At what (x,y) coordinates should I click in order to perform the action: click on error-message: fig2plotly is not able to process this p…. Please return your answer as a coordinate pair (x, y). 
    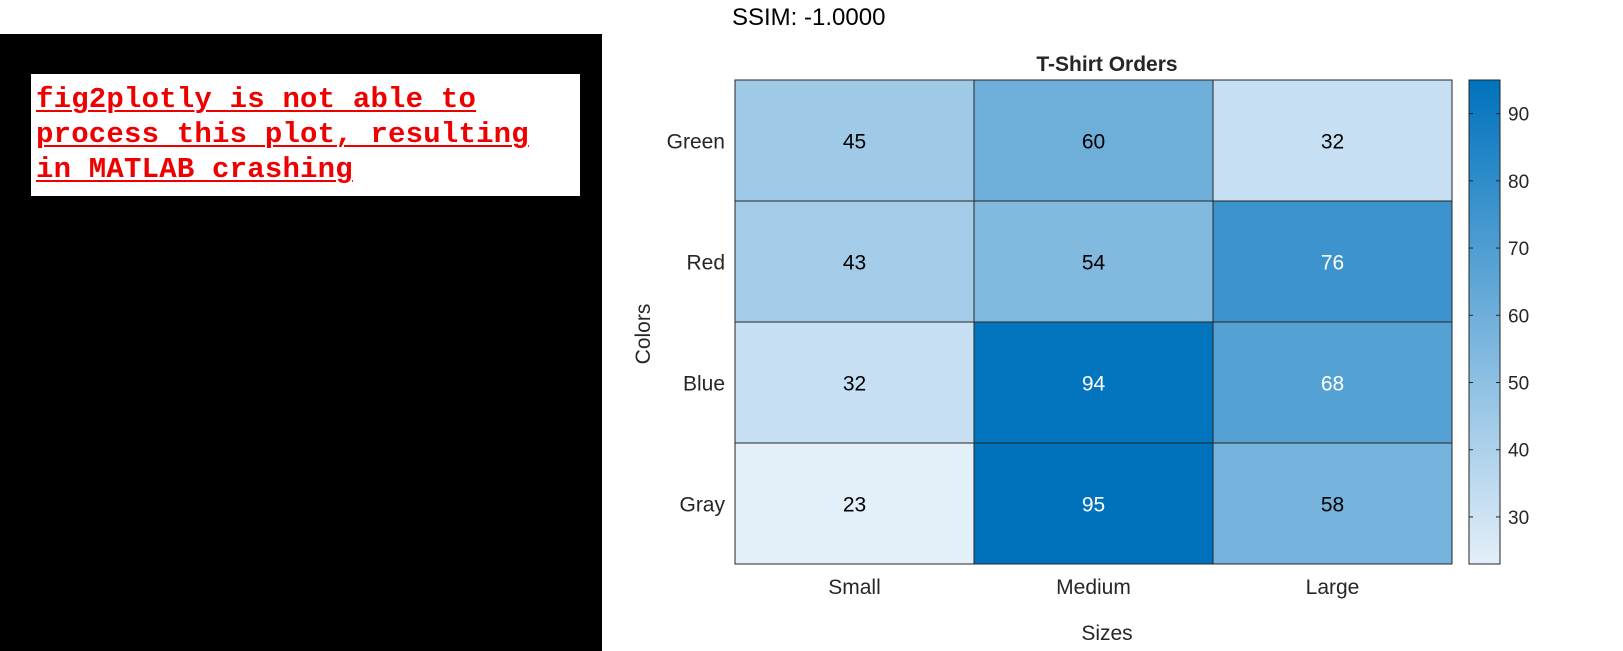
    Looking at the image, I should click on (282, 134).